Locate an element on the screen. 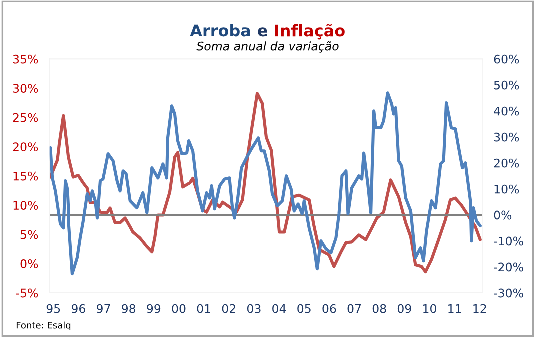 Image resolution: width=536 pixels, height=338 pixels. x-tick-label: 98 is located at coordinates (129, 309).